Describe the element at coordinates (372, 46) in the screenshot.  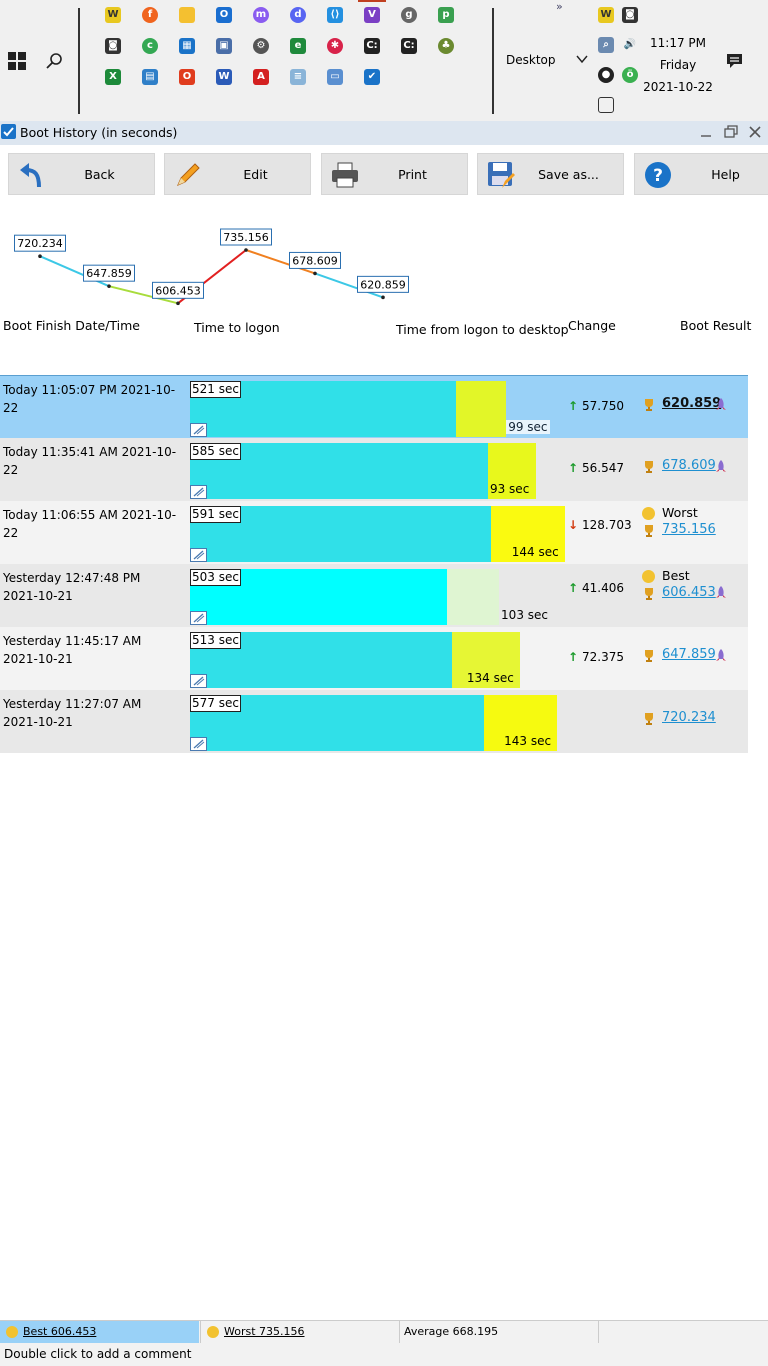
I see `terminal-icon: C:` at that location.